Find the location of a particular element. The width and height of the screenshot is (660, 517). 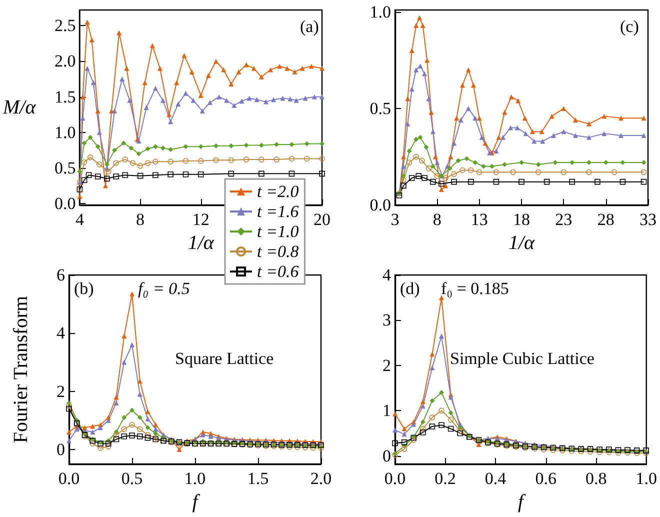

x-tick-label: 0.6 is located at coordinates (545, 478).